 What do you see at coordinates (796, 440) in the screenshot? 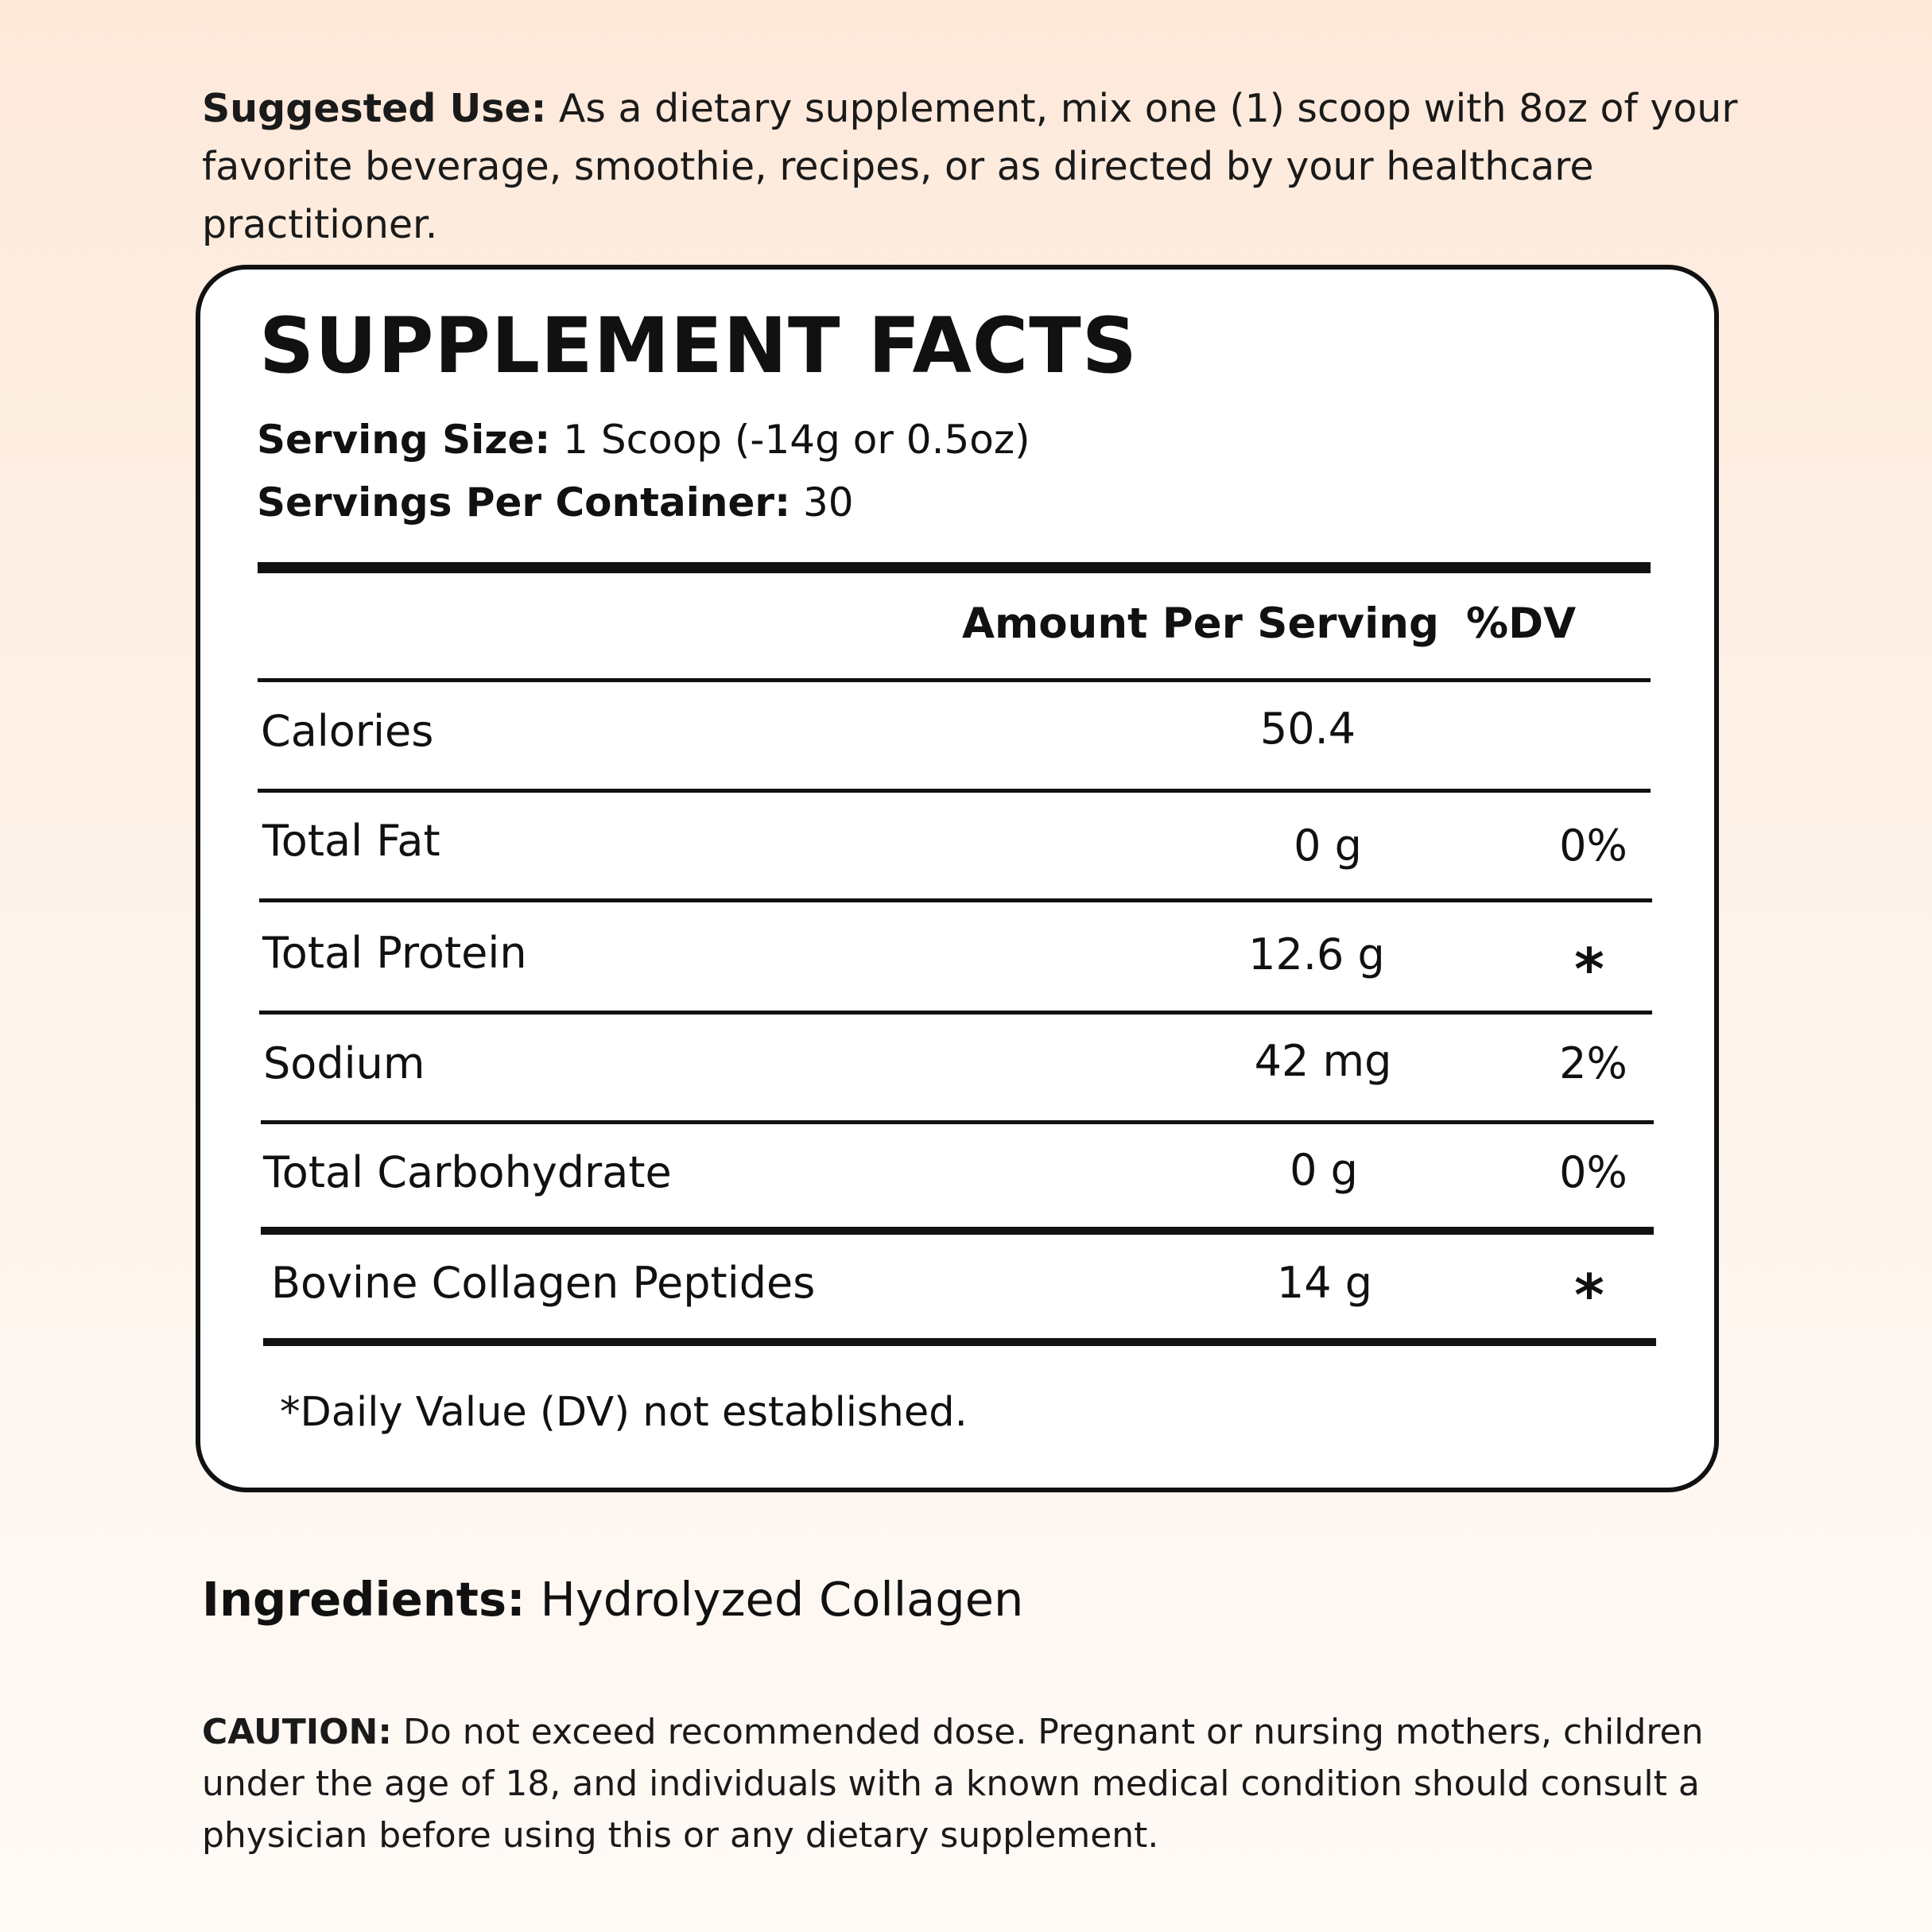
I see `serving-size-value: 1 Scoop (-14g or 0.5oz)` at bounding box center [796, 440].